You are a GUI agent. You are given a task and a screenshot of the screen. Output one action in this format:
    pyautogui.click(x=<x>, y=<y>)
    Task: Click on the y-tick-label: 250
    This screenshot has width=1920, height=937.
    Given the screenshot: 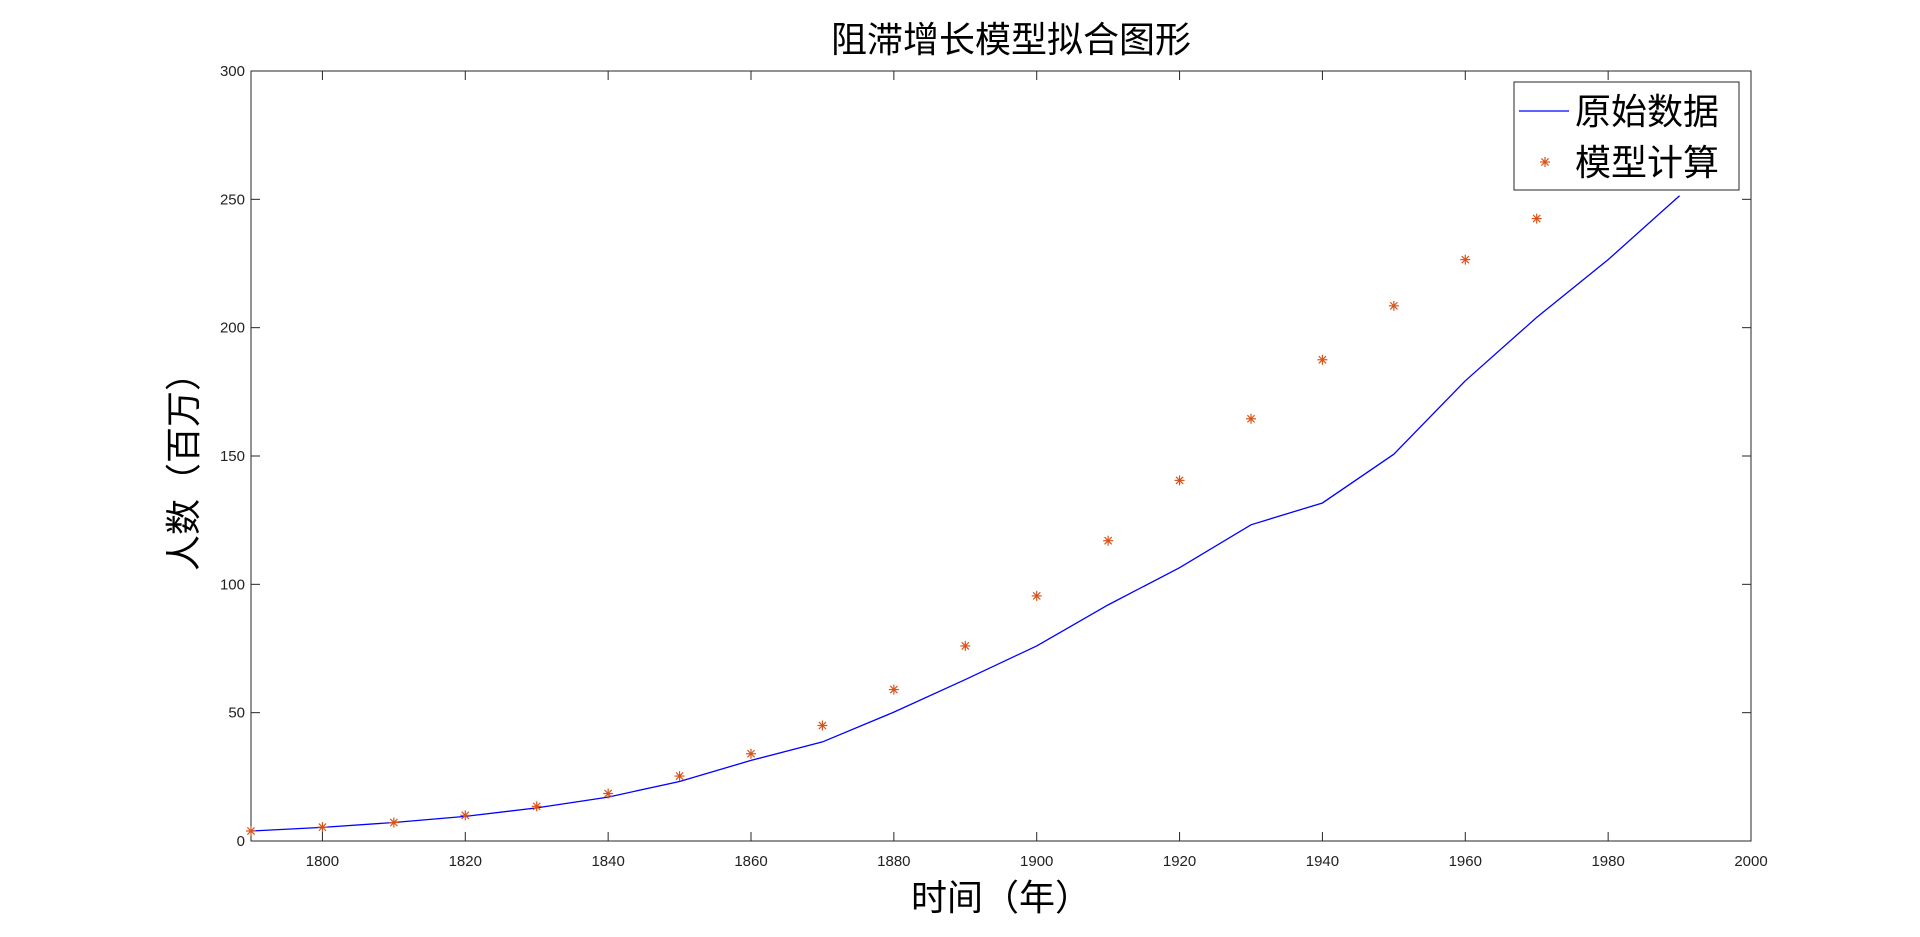 What is the action you would take?
    pyautogui.click(x=232, y=199)
    